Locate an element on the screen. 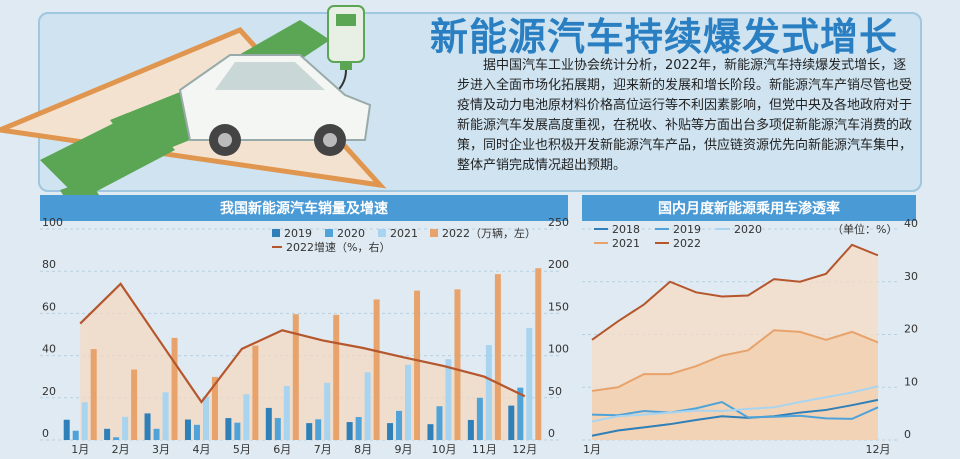  chart1-legend-label: 2022（万辆，左） is located at coordinates (489, 233).